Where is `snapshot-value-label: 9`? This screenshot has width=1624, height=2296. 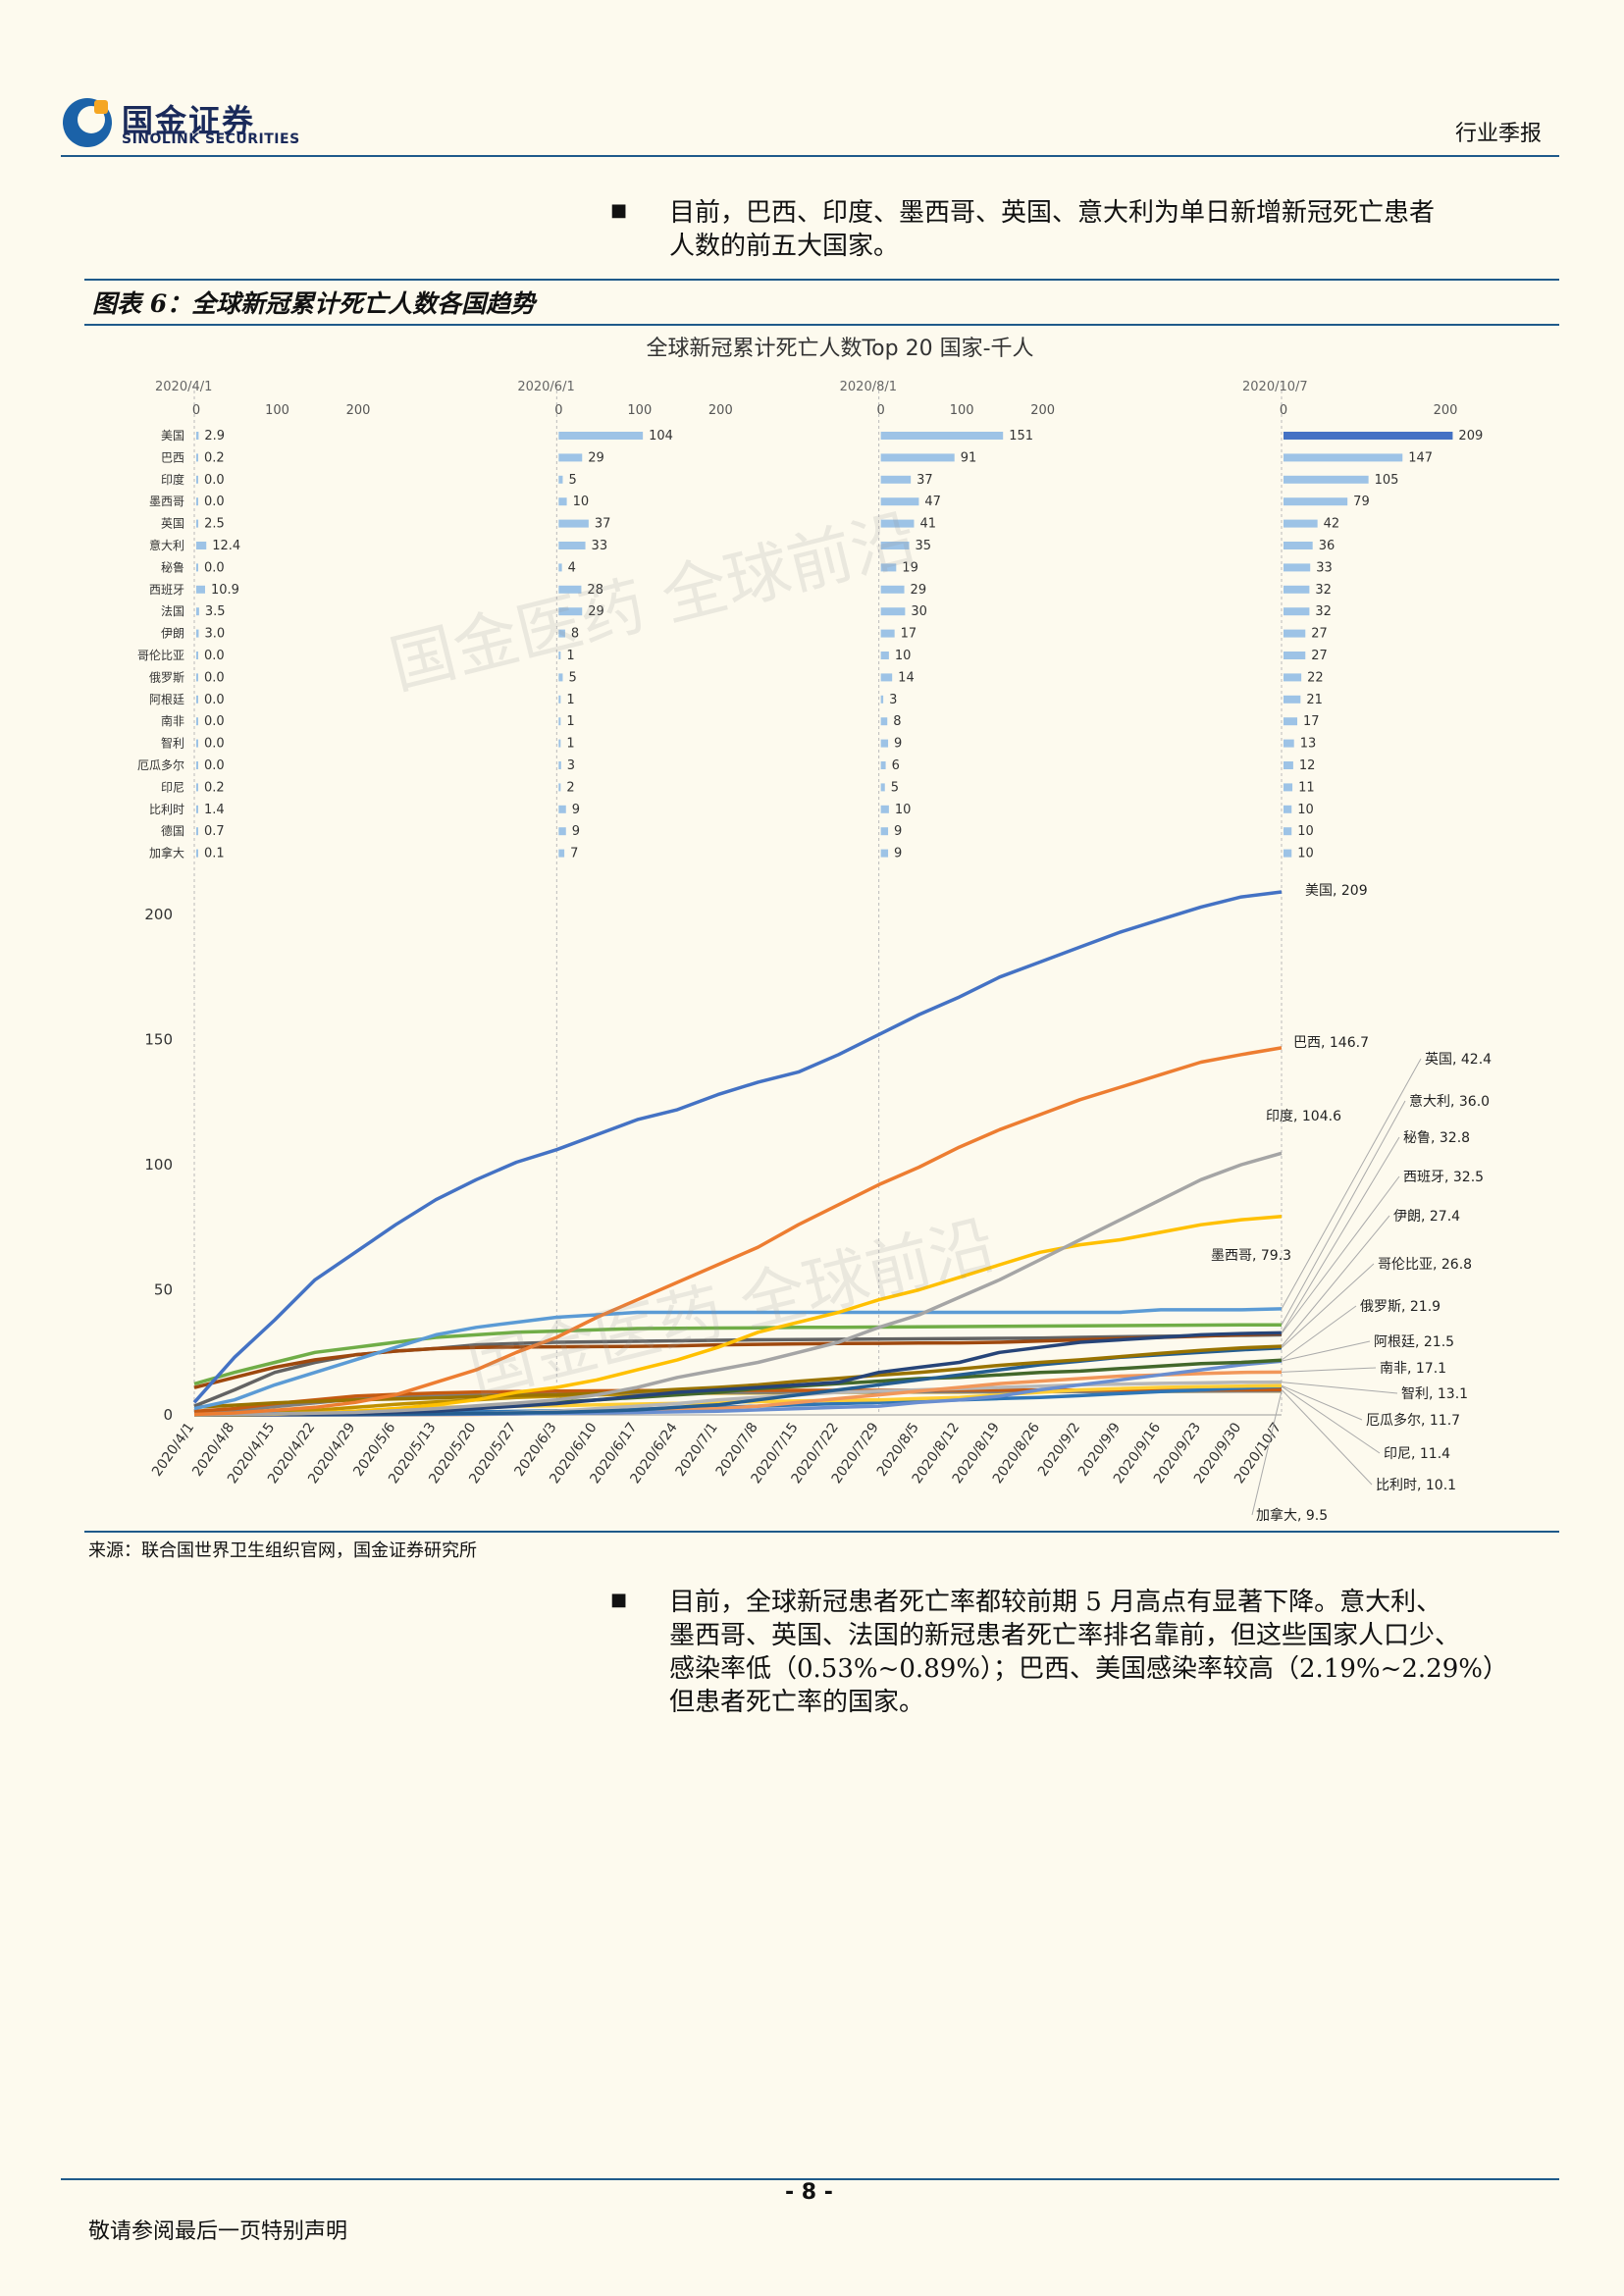
snapshot-value-label: 9 is located at coordinates (576, 831).